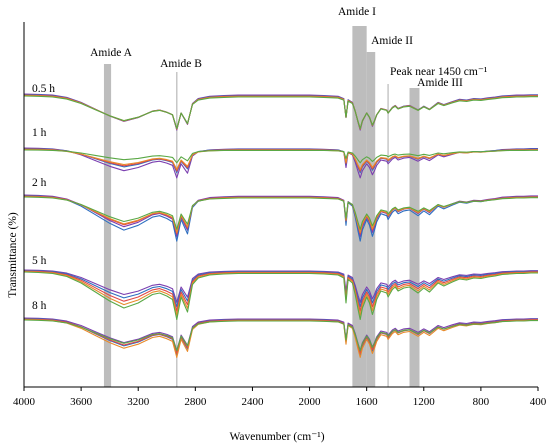  What do you see at coordinates (280, 397) in the screenshot?
I see `x-axis-ticks: 4000 3600 3200 2800 2400 2000 1600 1200 800 400` at bounding box center [280, 397].